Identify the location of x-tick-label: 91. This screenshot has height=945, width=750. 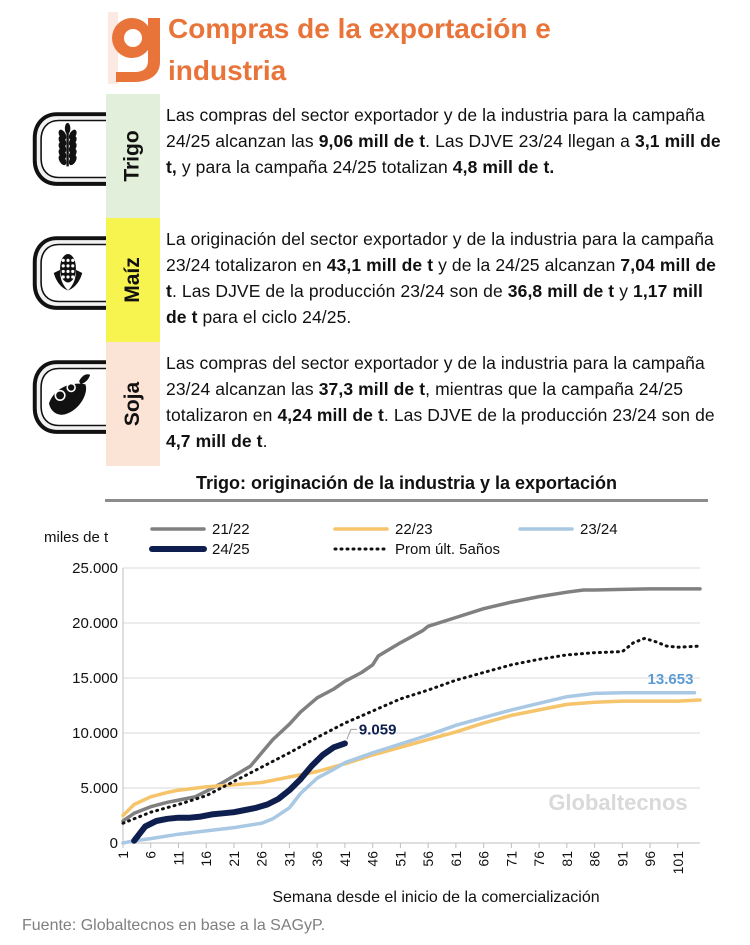
(622, 859).